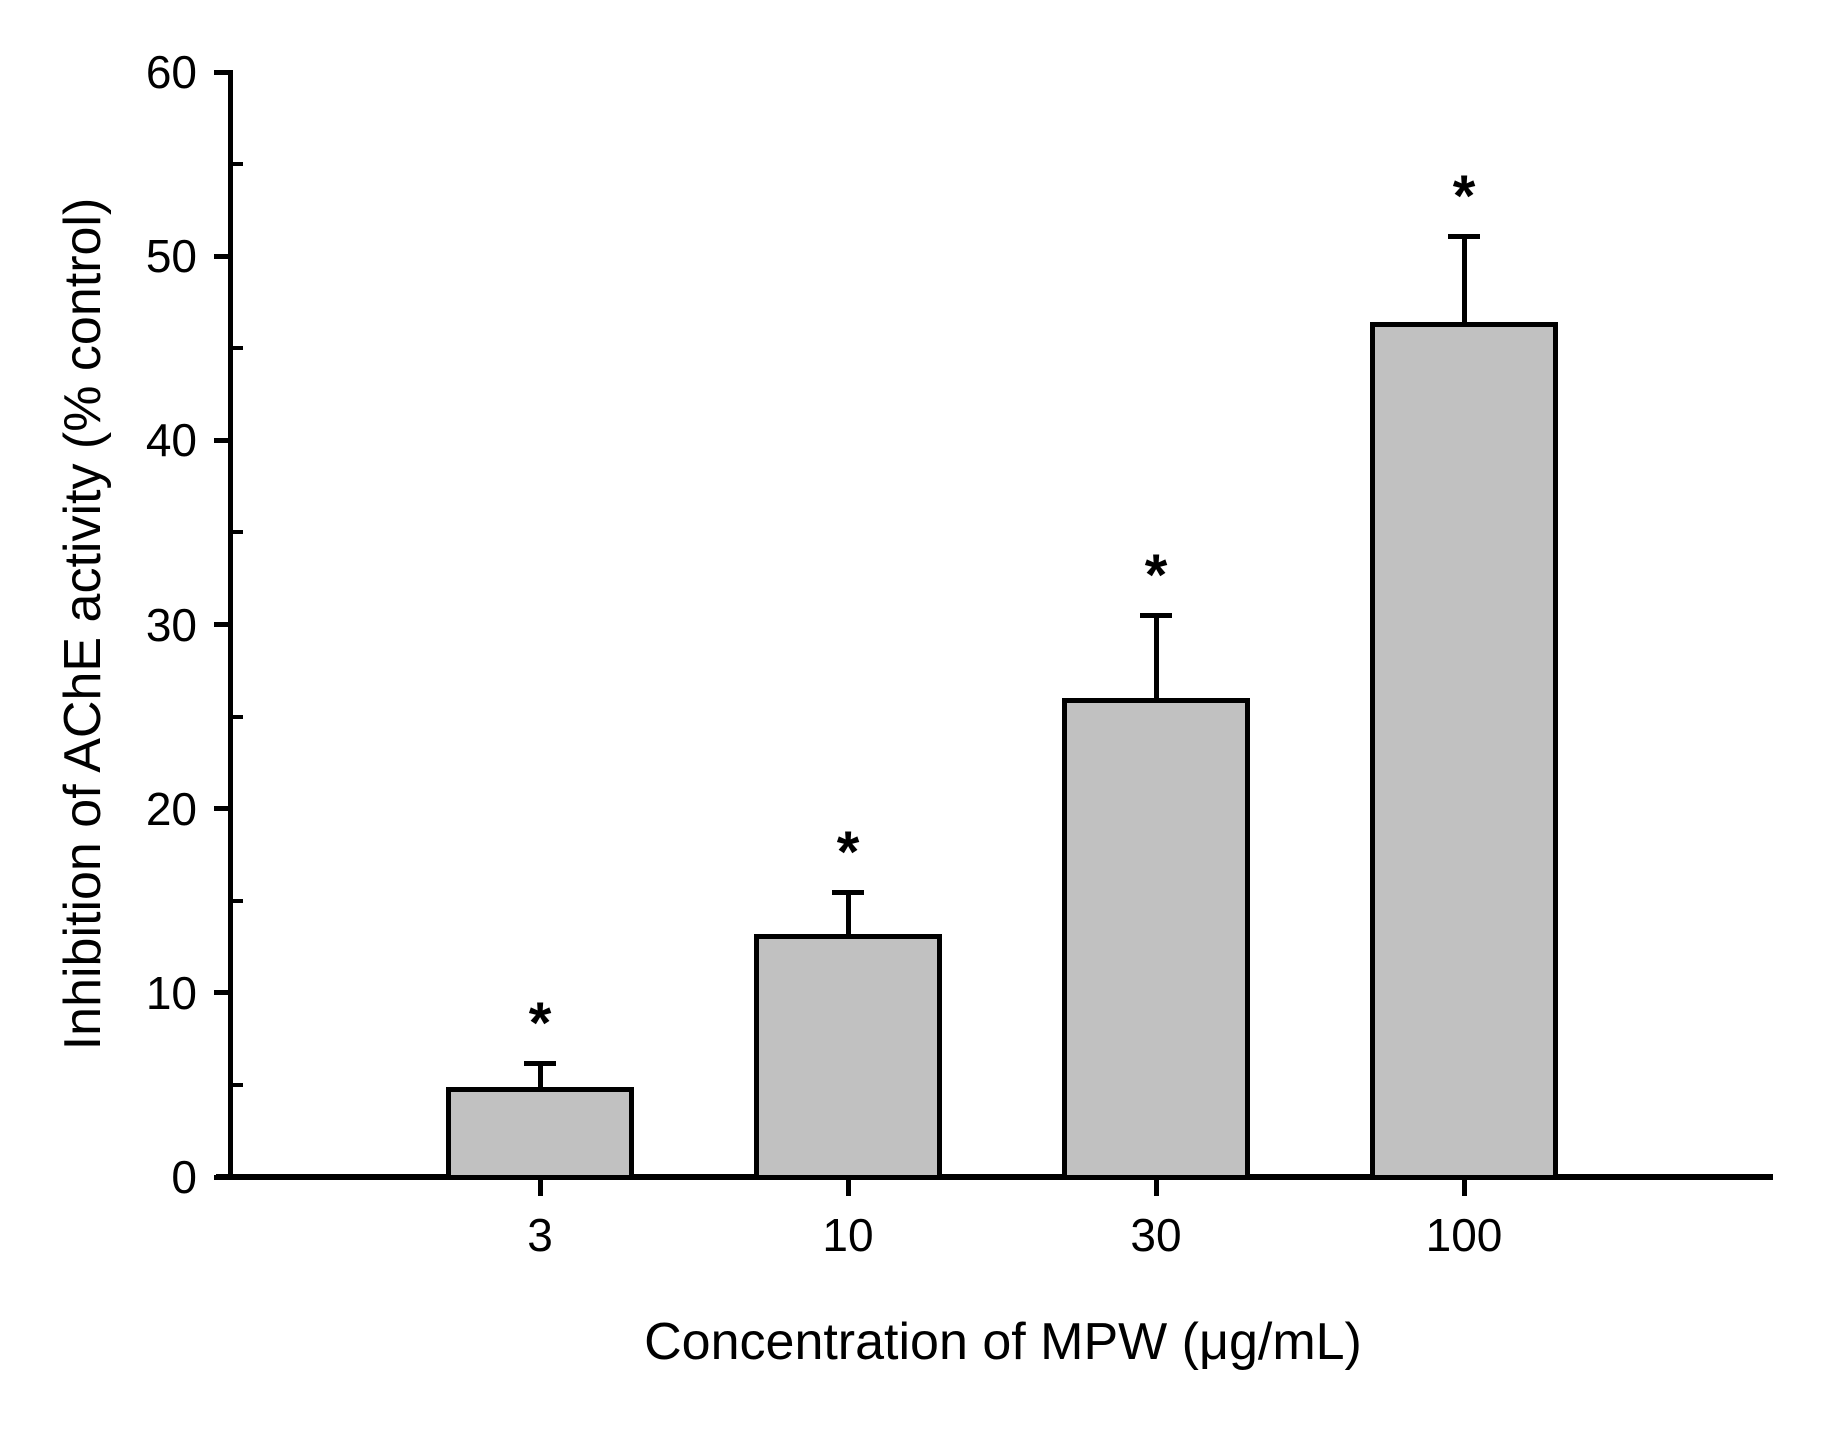 This screenshot has width=1836, height=1433. I want to click on x-tick-label: 10, so click(848, 1235).